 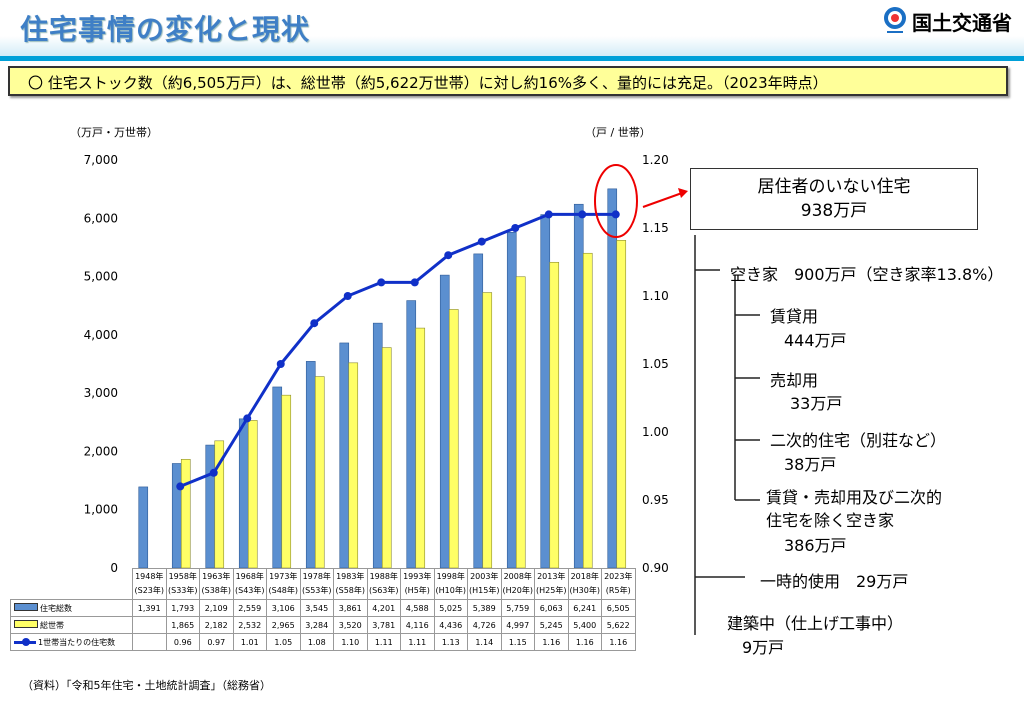 What do you see at coordinates (662, 200) in the screenshot?
I see `highlight-arrow` at bounding box center [662, 200].